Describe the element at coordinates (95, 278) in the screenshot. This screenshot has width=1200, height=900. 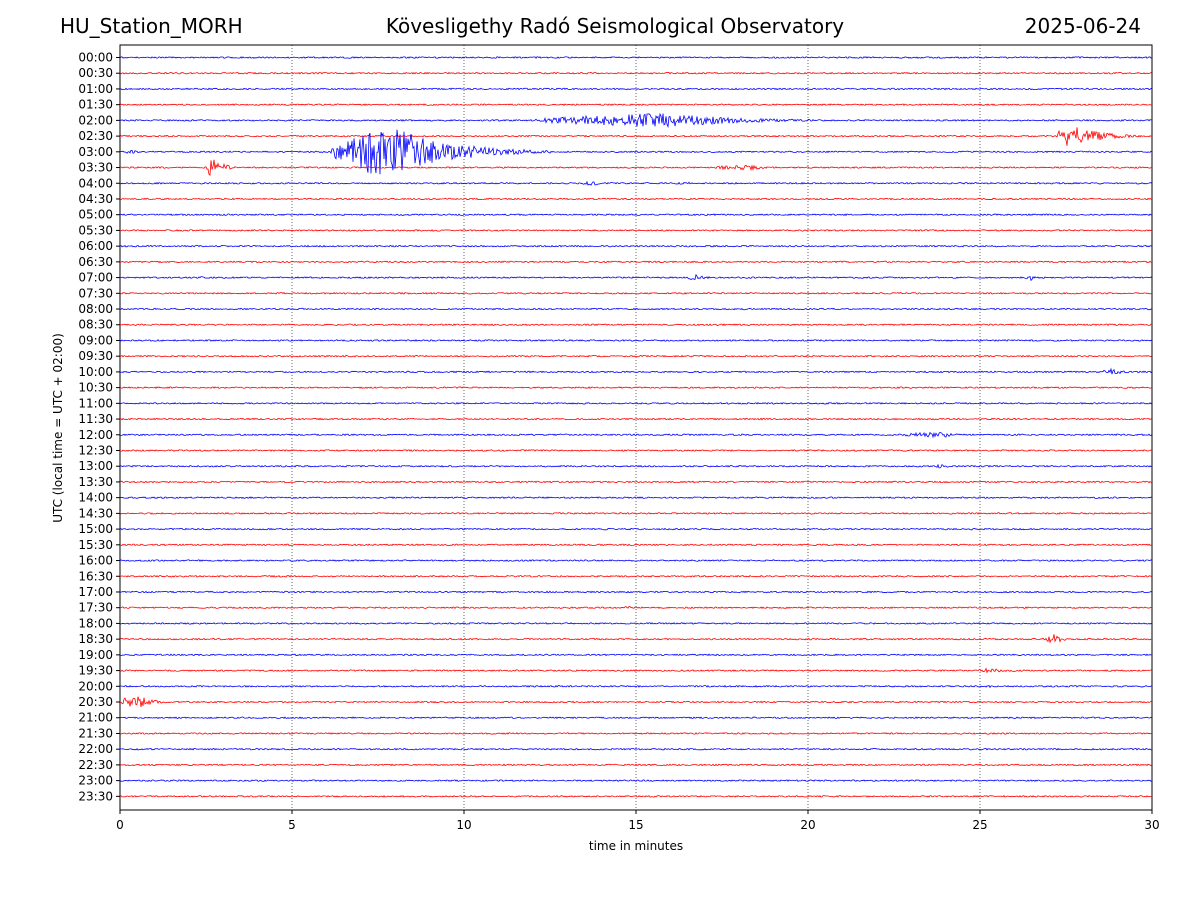
I see `y-tick-label: 07:00` at that location.